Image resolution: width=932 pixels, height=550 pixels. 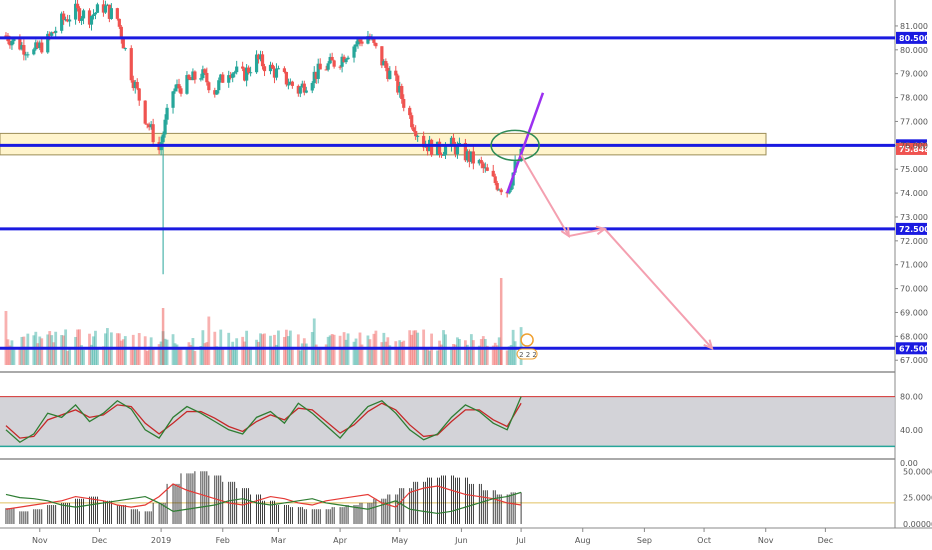 What do you see at coordinates (914, 336) in the screenshot?
I see `price-tick-label: 68.000` at bounding box center [914, 336].